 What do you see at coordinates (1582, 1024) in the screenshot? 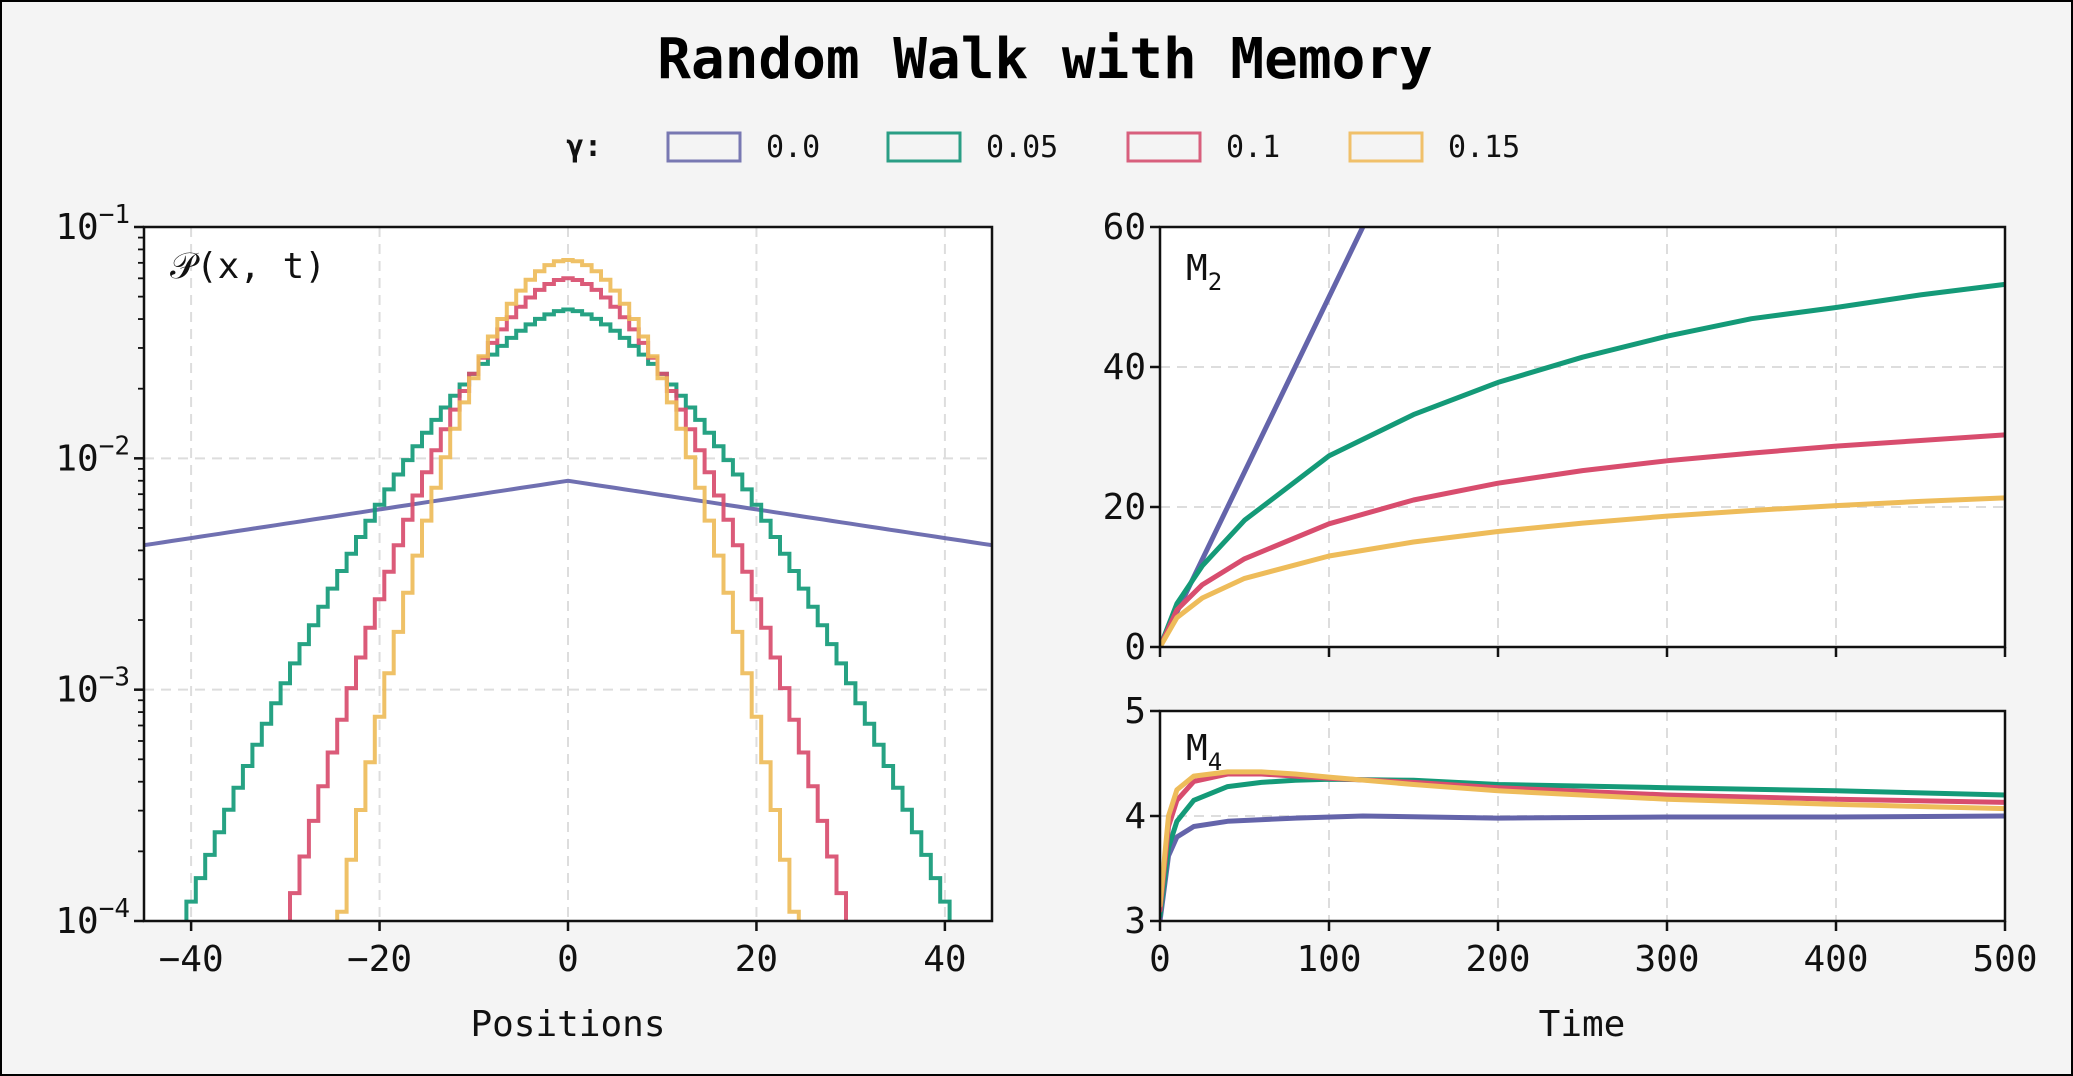
I see `time-xlabel: Time` at bounding box center [1582, 1024].